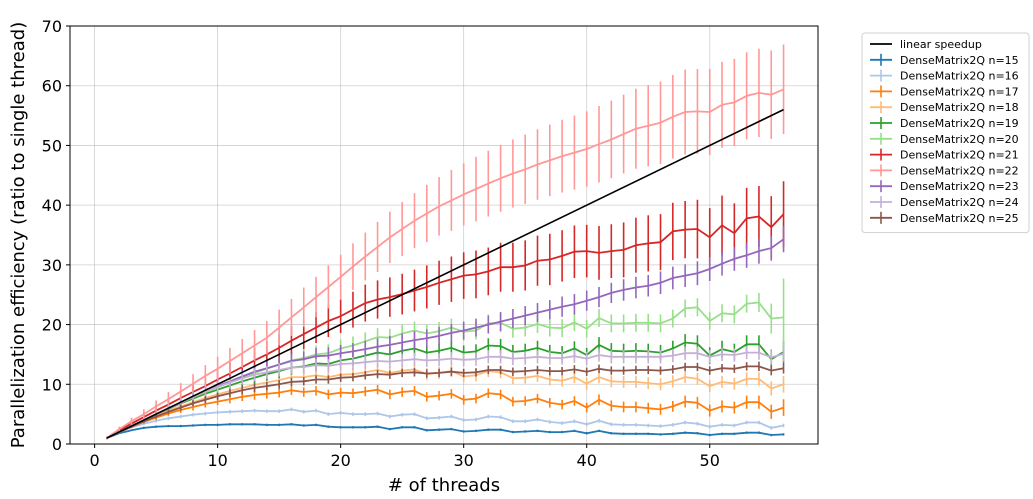 The width and height of the screenshot is (1033, 499). What do you see at coordinates (959, 60) in the screenshot?
I see `legend-label: DenseMatrix2Q n=15` at bounding box center [959, 60].